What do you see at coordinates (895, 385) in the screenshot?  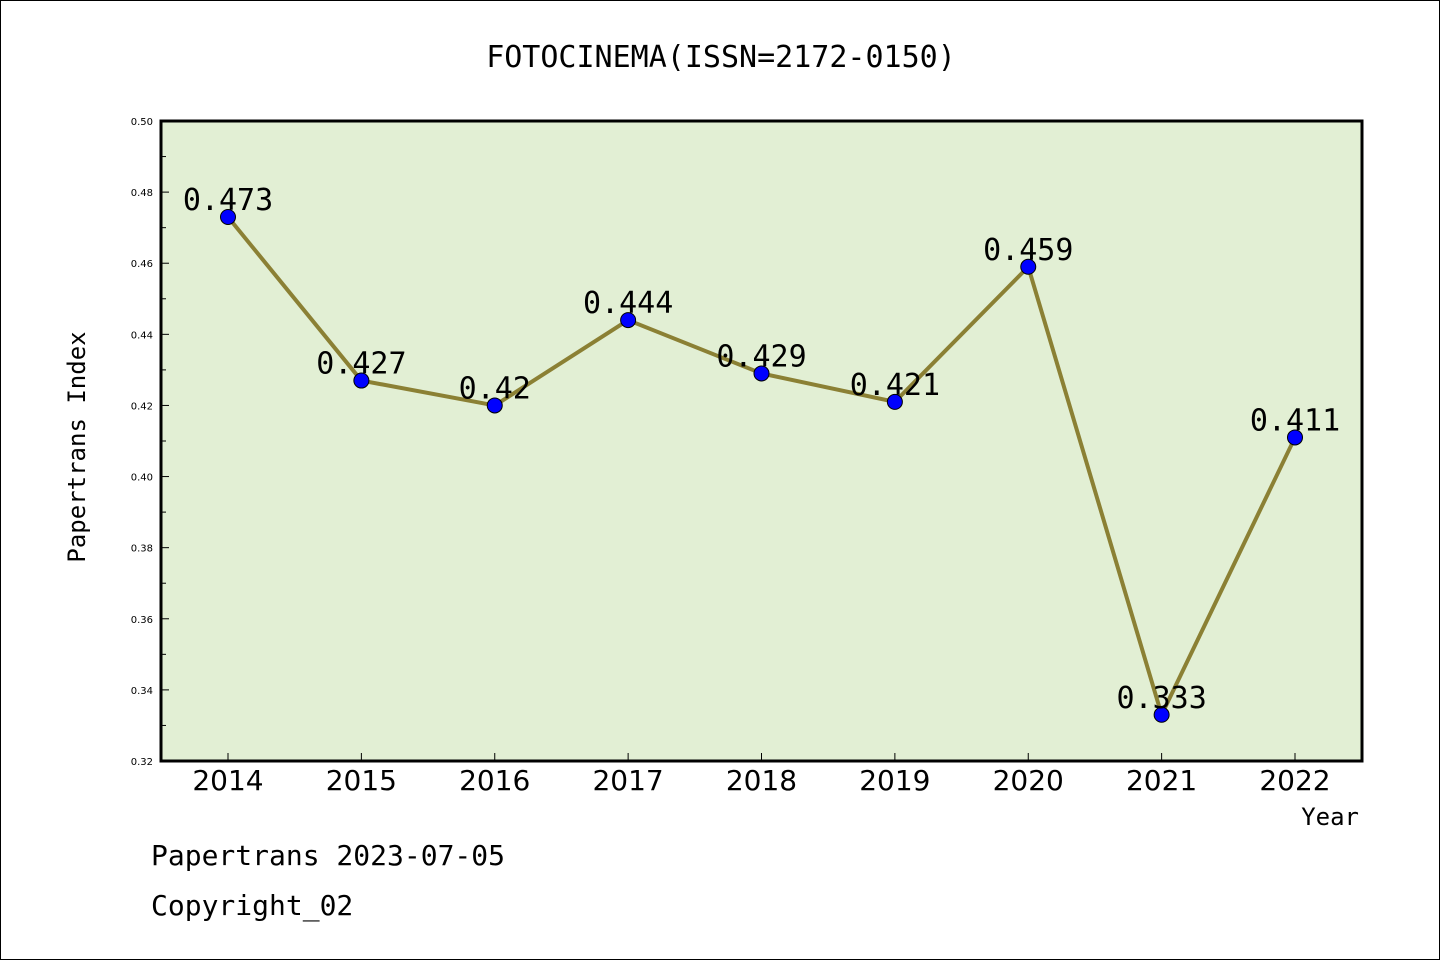 I see `data-label: 0.421` at bounding box center [895, 385].